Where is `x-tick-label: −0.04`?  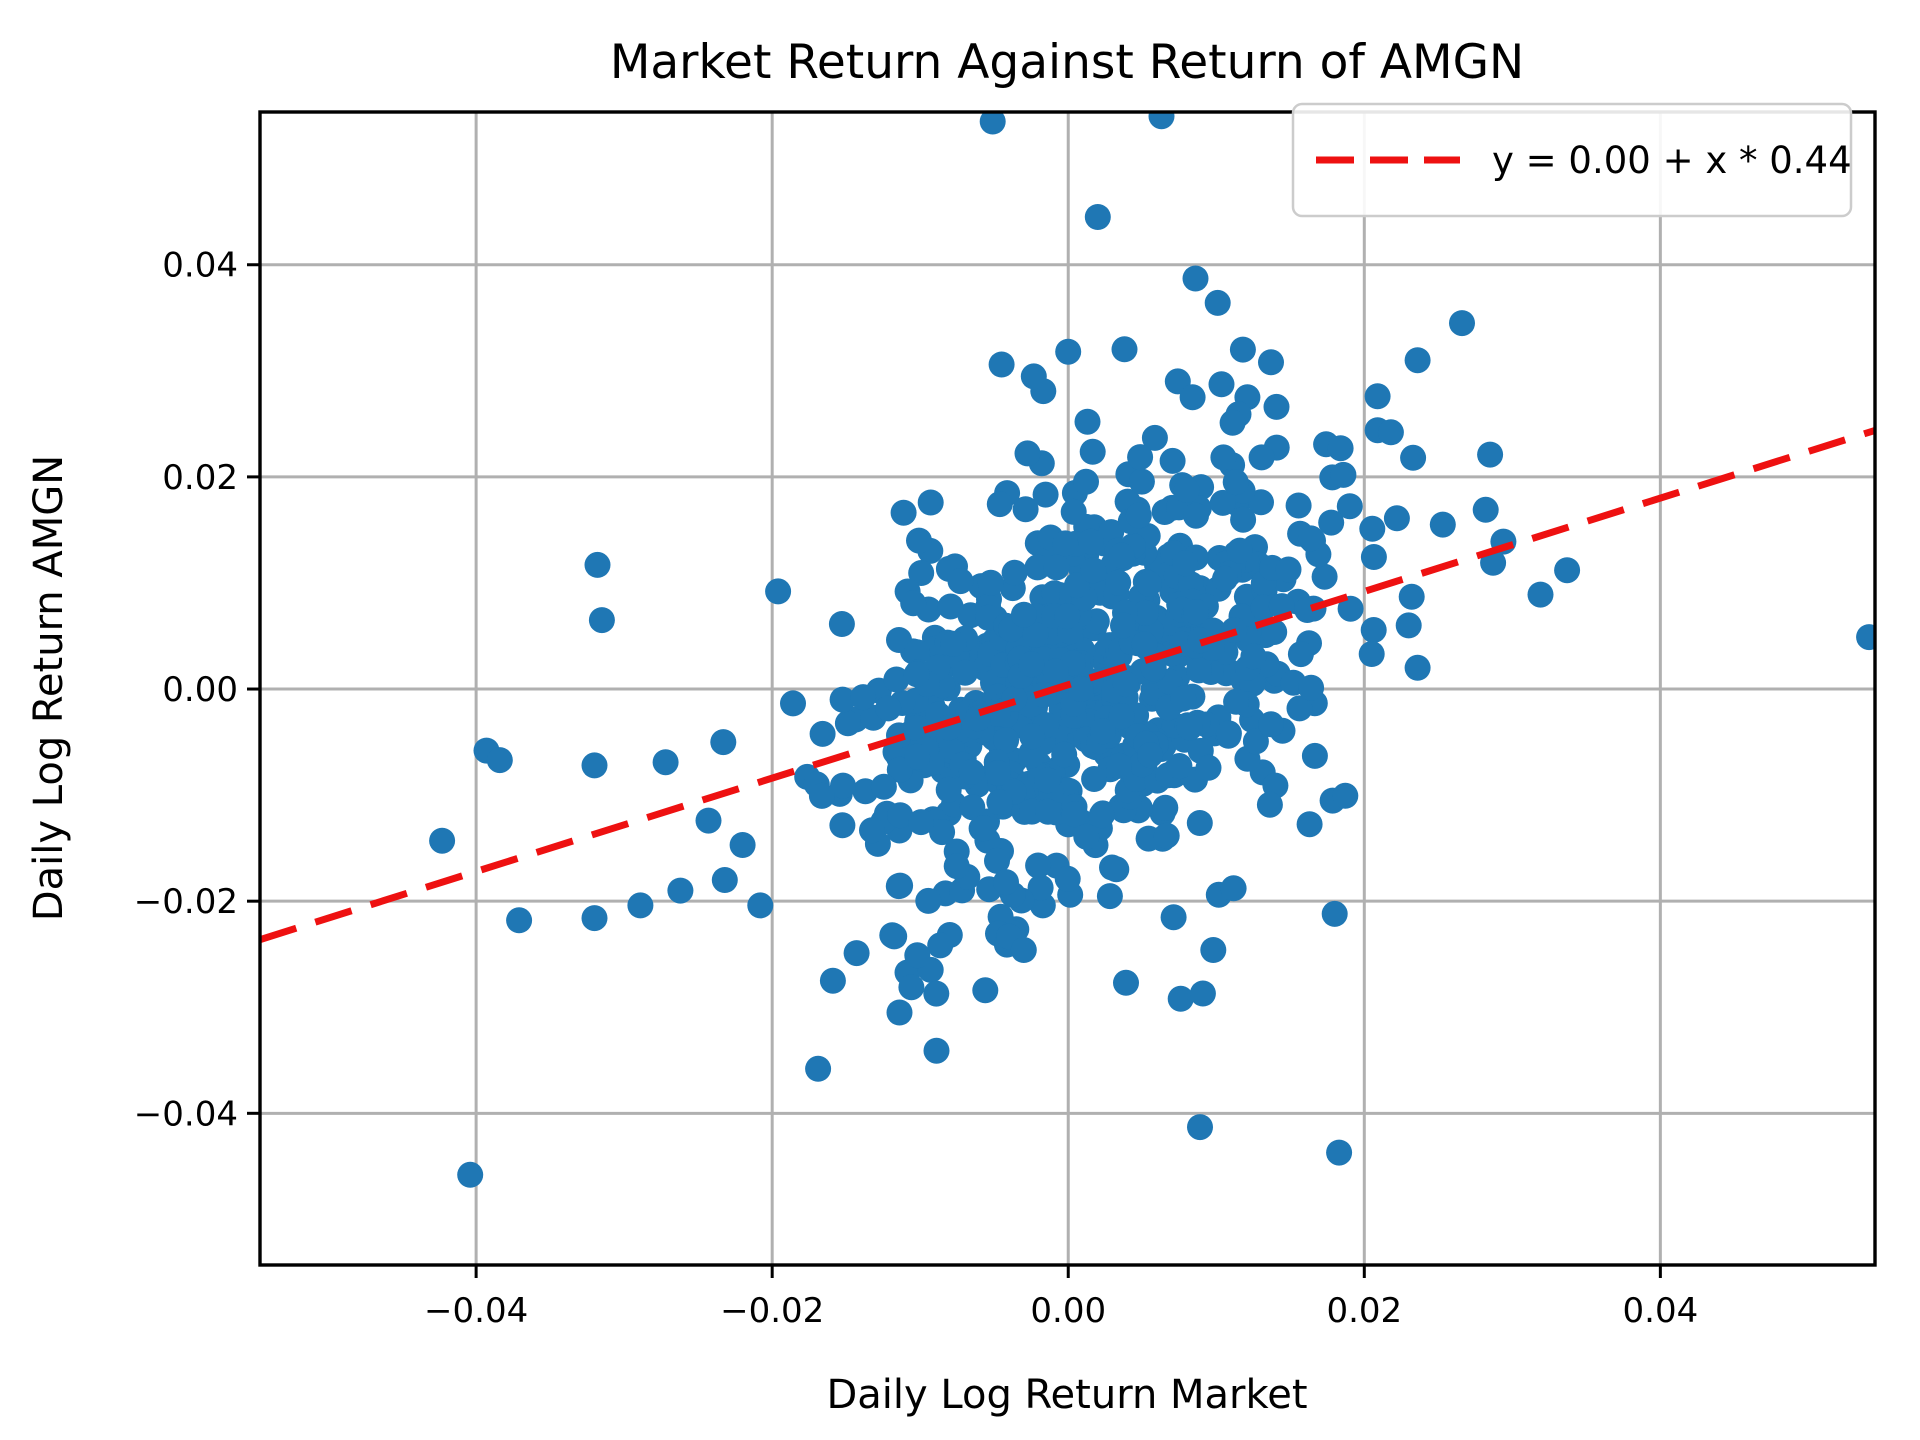 x-tick-label: −0.04 is located at coordinates (476, 1311).